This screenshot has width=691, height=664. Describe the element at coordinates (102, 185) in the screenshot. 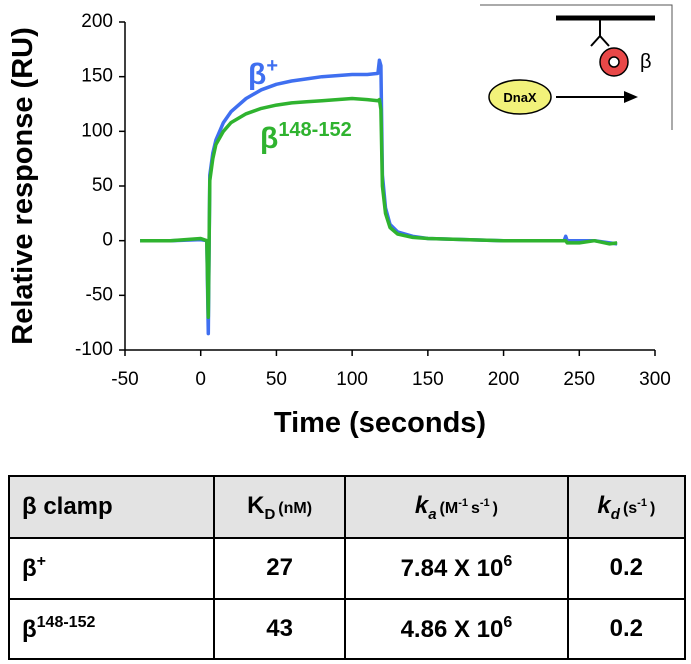

I see `y-tick-label: 50` at that location.